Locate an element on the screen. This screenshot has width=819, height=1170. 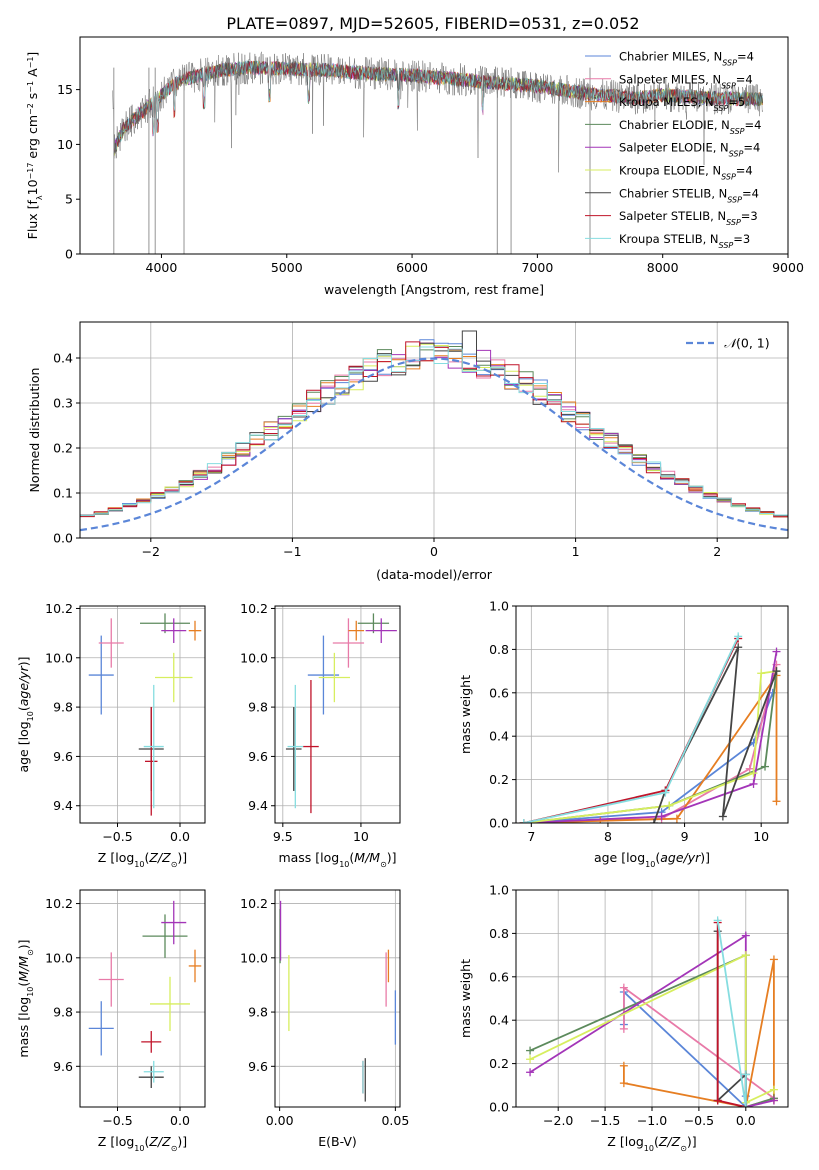
legend-label: Kroupa MILES, NSSP=5 is located at coordinates (682, 104).